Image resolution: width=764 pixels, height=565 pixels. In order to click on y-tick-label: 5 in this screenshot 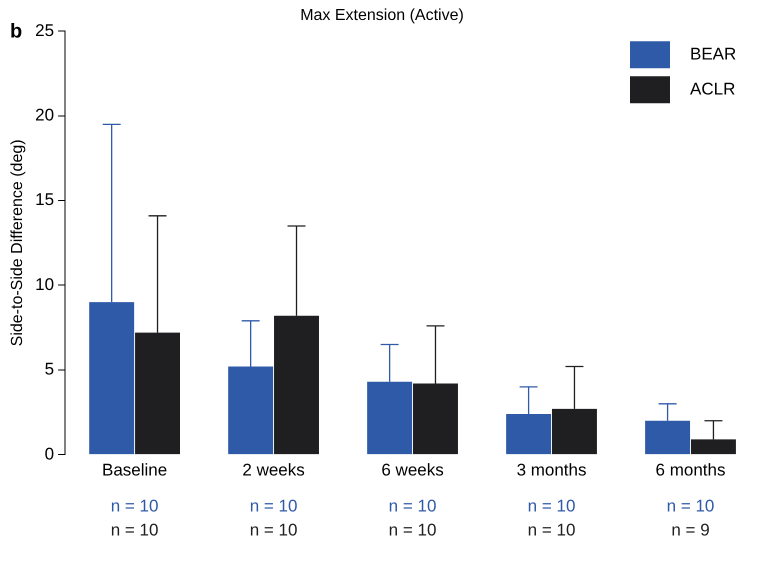, I will do `click(49, 369)`.